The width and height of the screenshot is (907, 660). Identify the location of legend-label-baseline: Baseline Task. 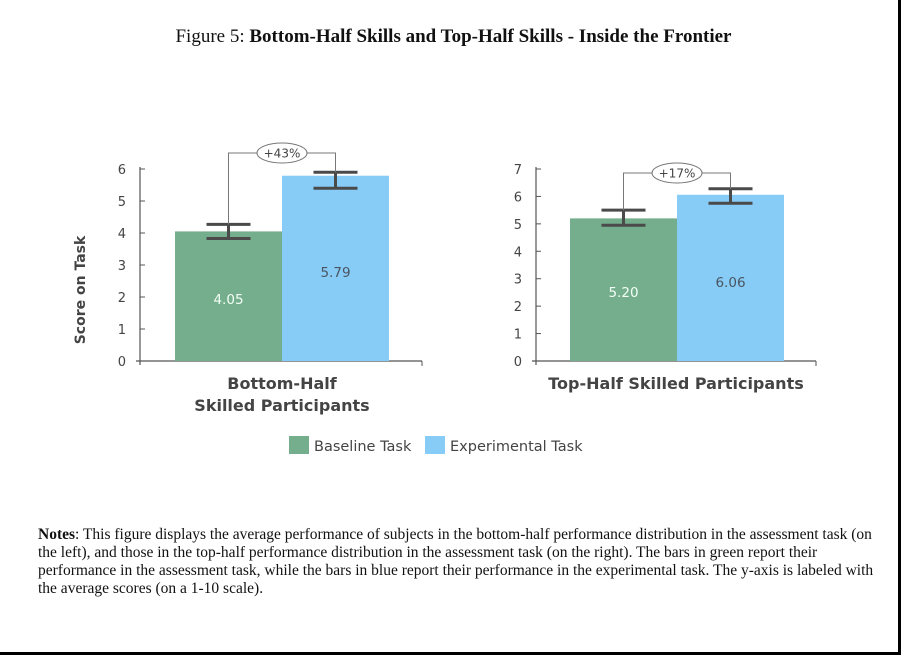
(363, 447).